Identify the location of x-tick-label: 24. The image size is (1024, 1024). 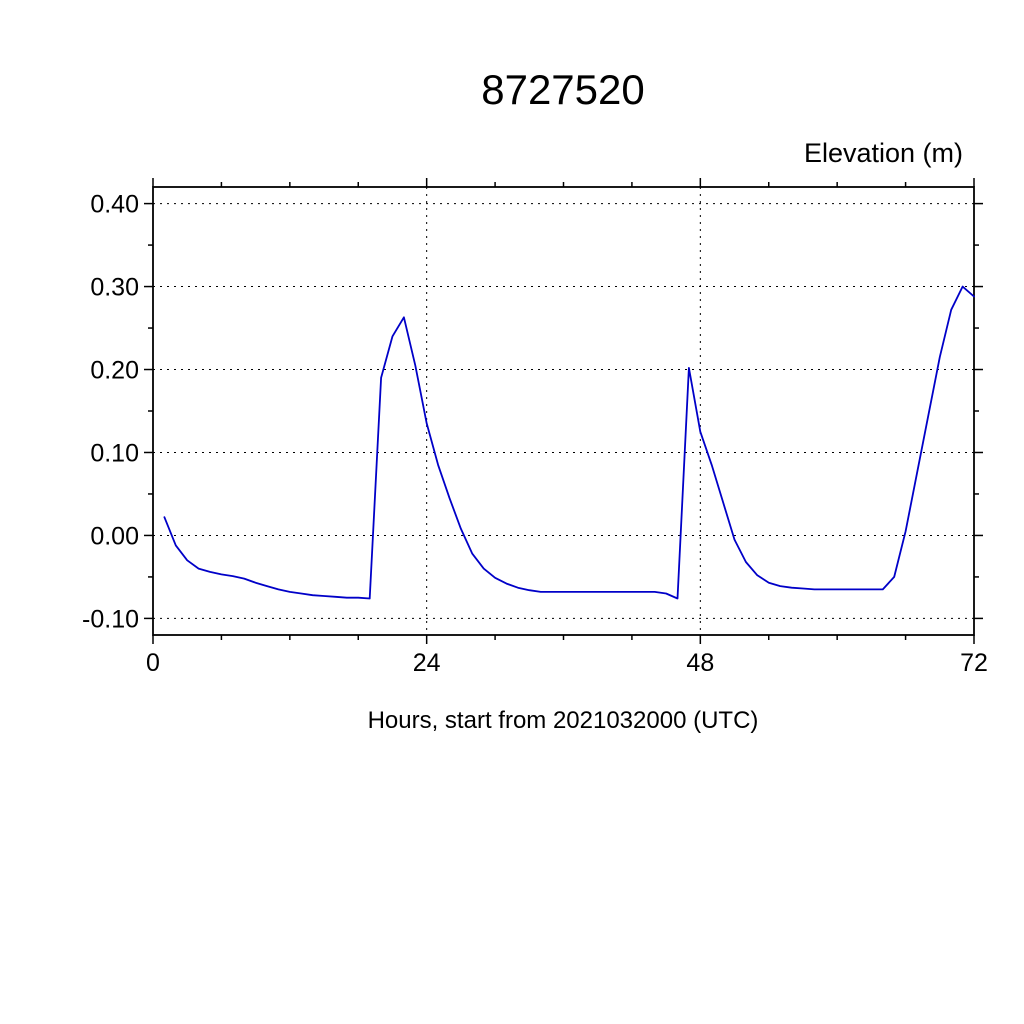
(427, 663).